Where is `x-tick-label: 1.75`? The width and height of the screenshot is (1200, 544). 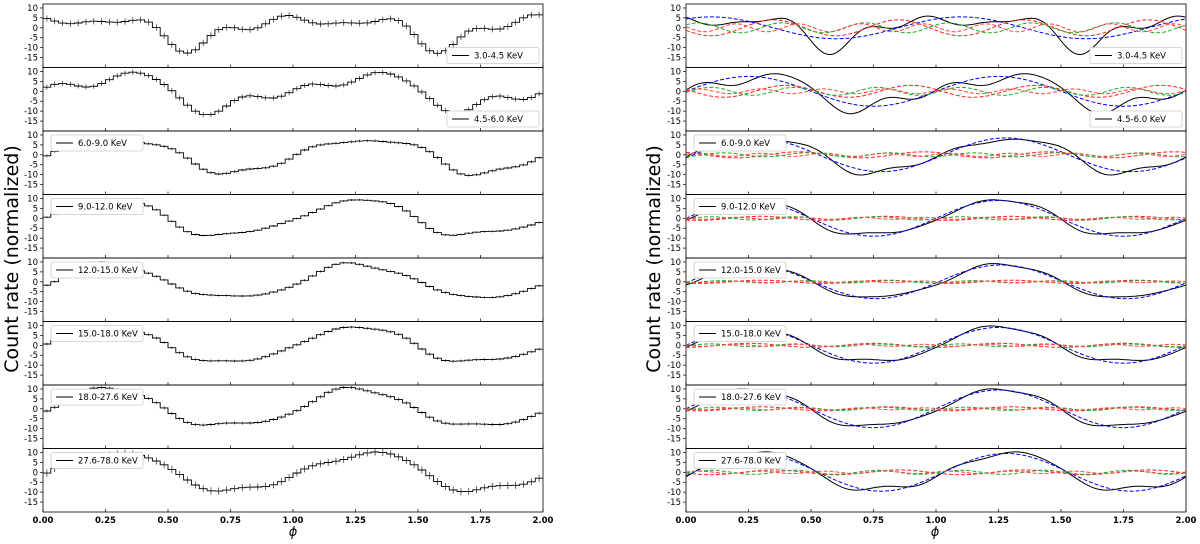 x-tick-label: 1.75 is located at coordinates (1123, 521).